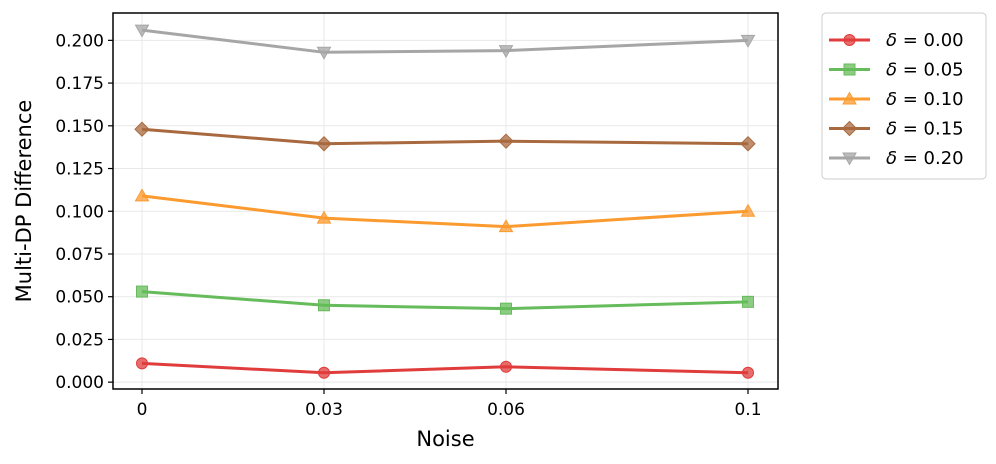 The width and height of the screenshot is (996, 464). I want to click on y-tick-label: 0.125, so click(79, 170).